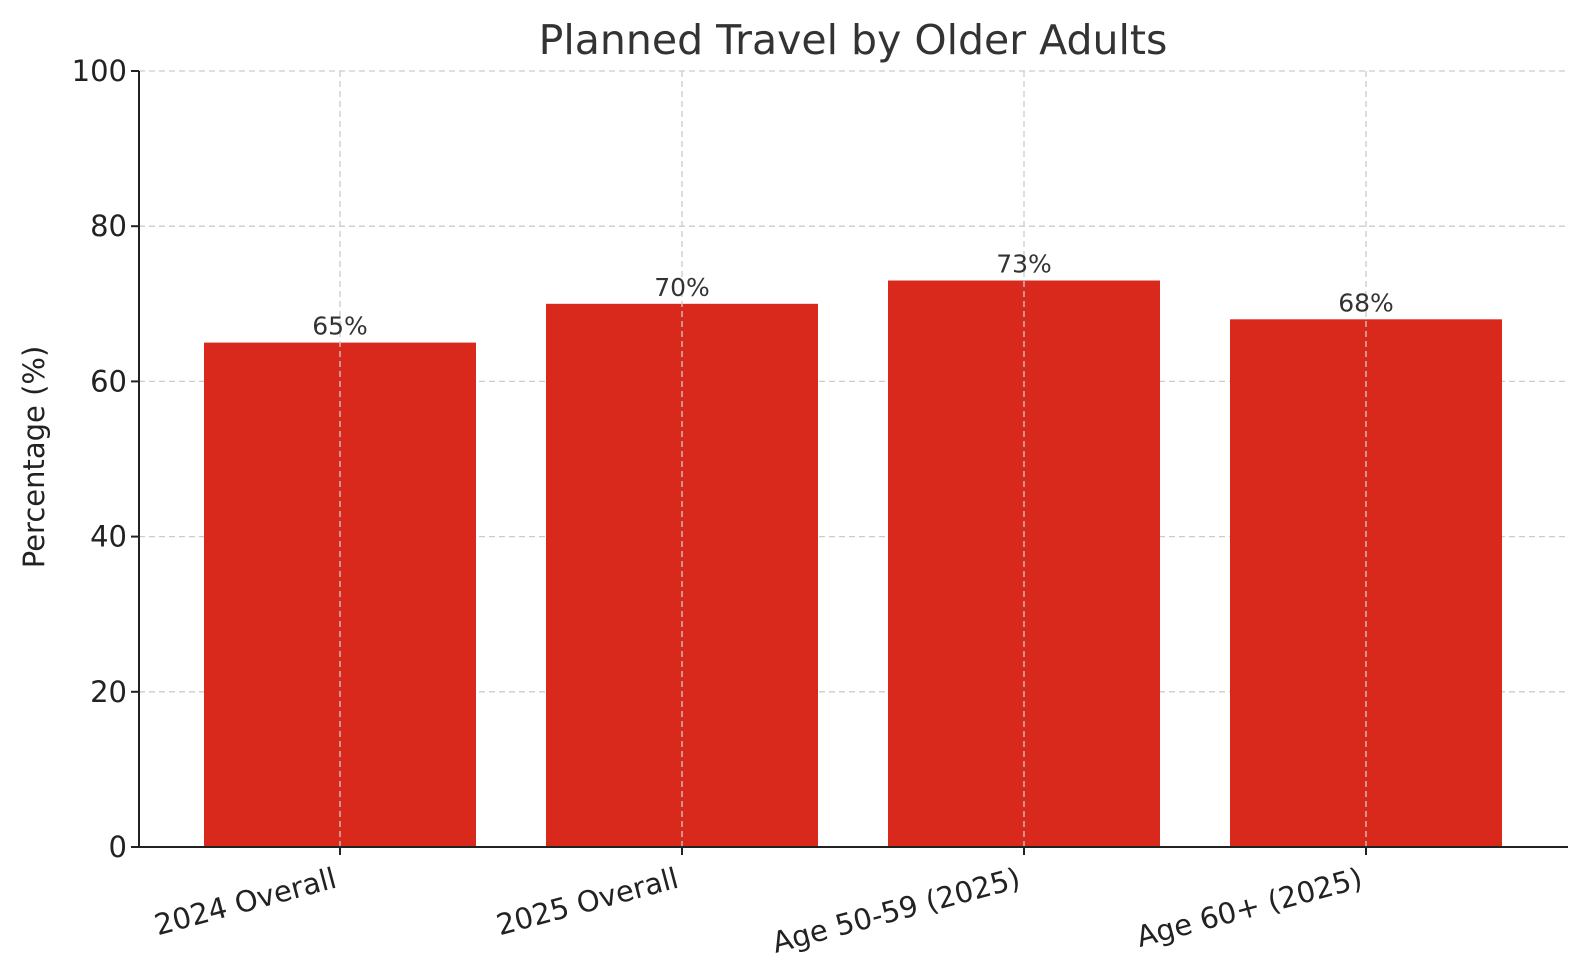 The height and width of the screenshot is (980, 1580). What do you see at coordinates (99, 71) in the screenshot?
I see `y-tick-label: 100` at bounding box center [99, 71].